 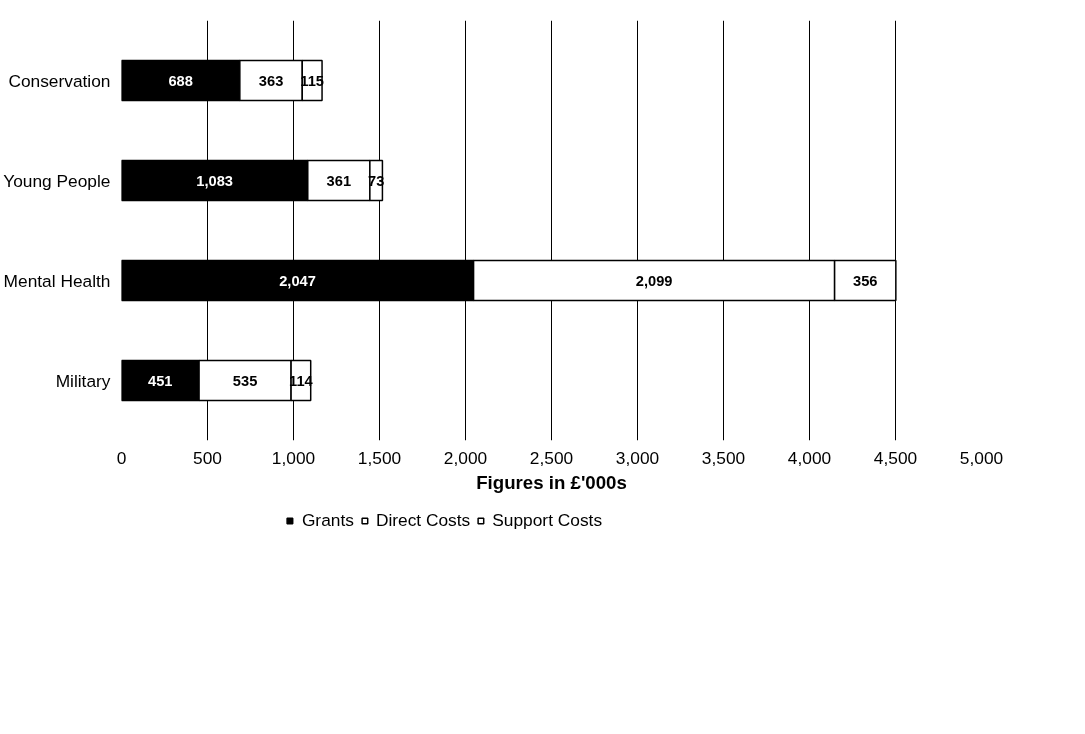 What do you see at coordinates (121, 457) in the screenshot?
I see `x-tick-label: 0` at bounding box center [121, 457].